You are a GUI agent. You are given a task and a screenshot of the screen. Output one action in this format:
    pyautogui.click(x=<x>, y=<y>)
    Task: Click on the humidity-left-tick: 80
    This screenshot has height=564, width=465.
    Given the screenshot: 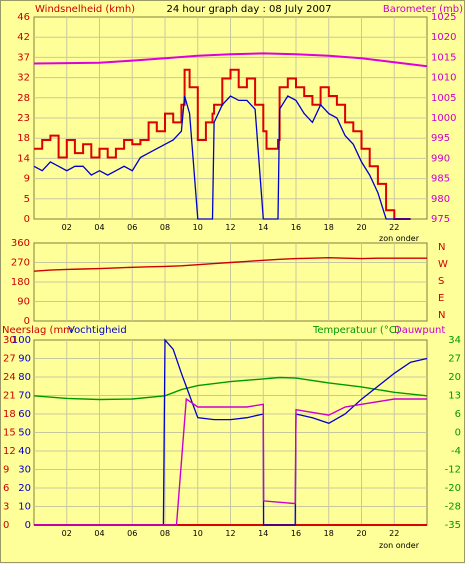 What is the action you would take?
    pyautogui.click(x=24, y=377)
    